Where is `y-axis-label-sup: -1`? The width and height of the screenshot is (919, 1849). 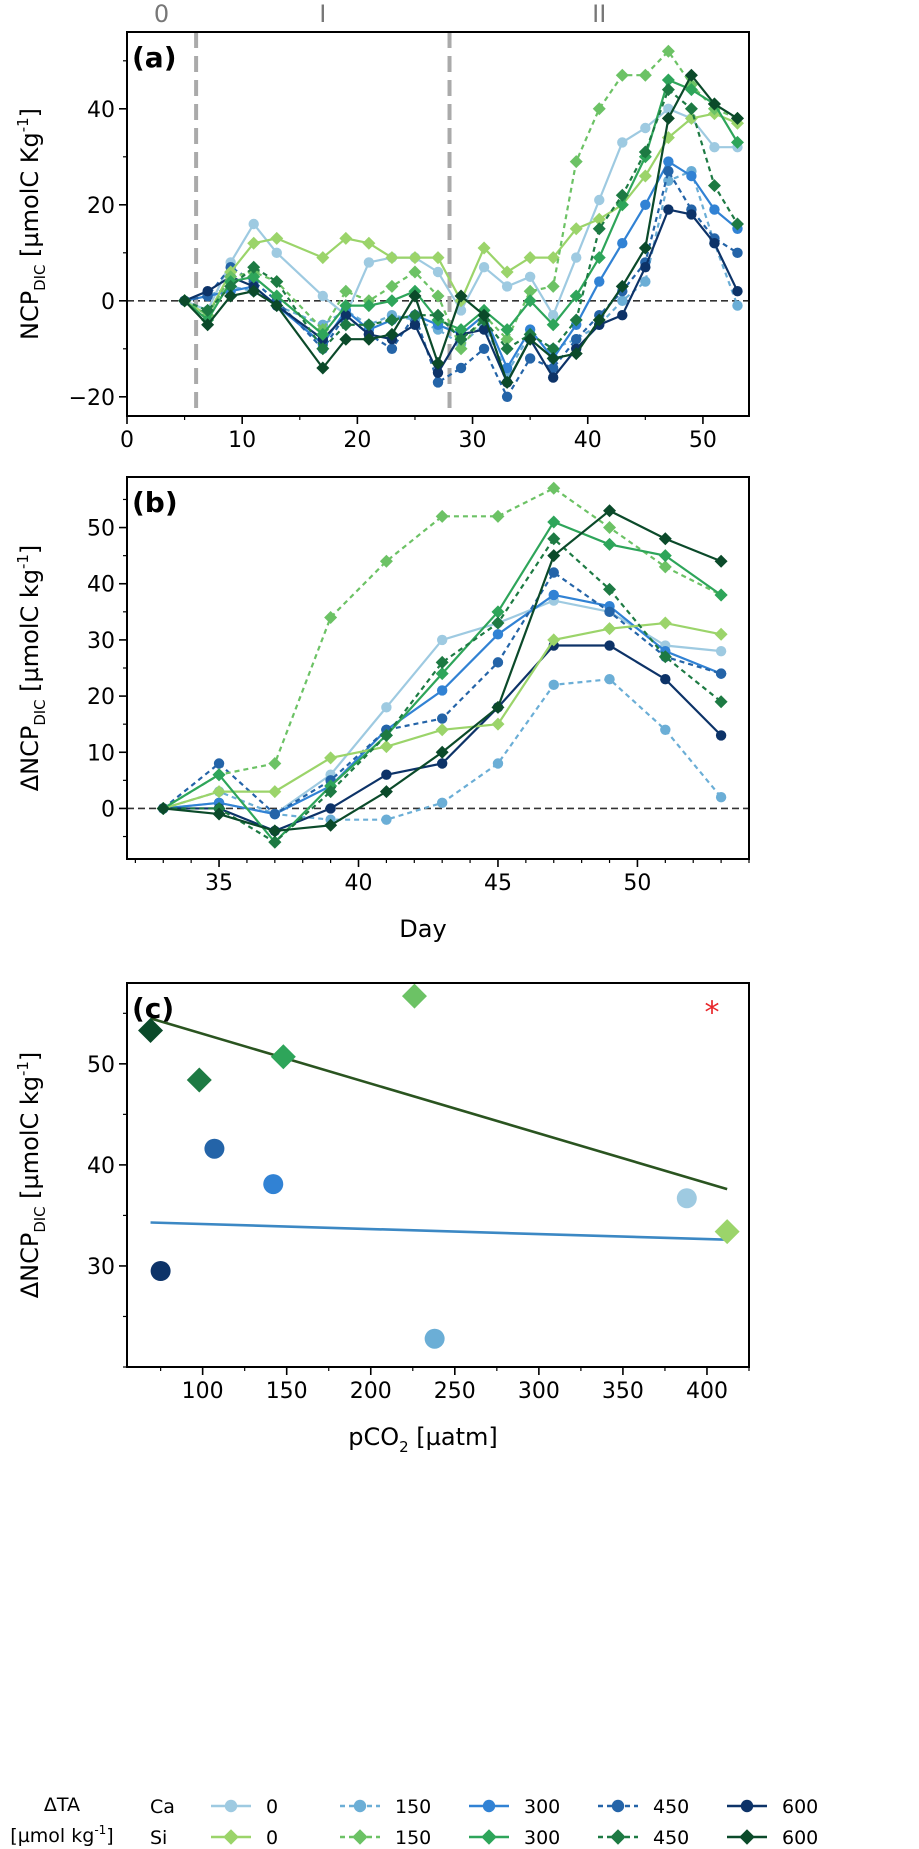
y-axis-label-sup: -1 is located at coordinates (23, 561).